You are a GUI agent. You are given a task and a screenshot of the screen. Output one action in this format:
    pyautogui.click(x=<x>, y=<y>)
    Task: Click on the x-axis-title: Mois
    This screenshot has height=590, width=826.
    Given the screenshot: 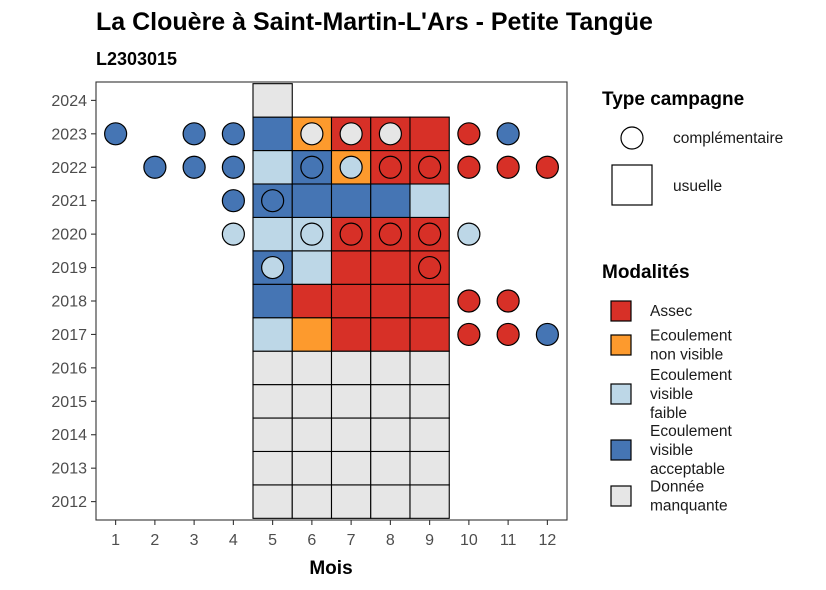 What is the action you would take?
    pyautogui.click(x=330, y=568)
    